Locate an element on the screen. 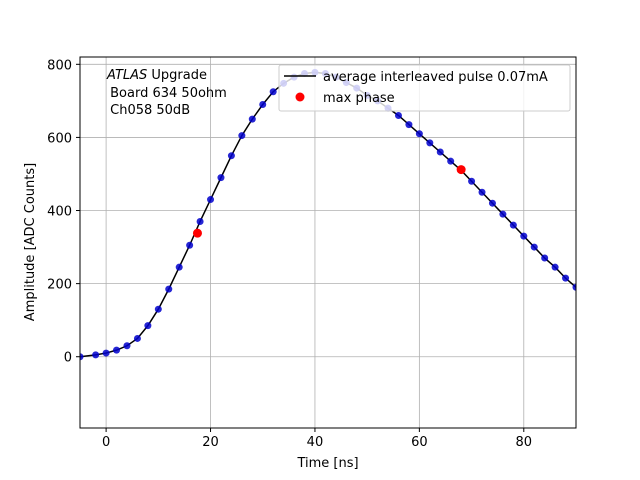 The height and width of the screenshot is (480, 640). annotation-line-3: Ch058 50dB is located at coordinates (148, 110).